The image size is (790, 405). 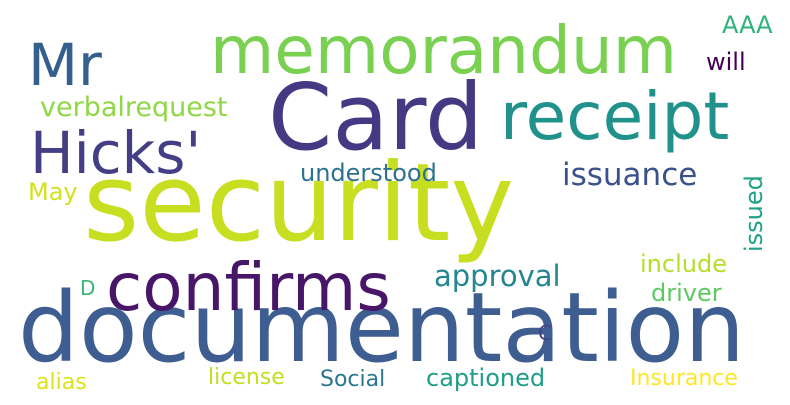 What do you see at coordinates (61, 382) in the screenshot?
I see `word-alias: alias` at bounding box center [61, 382].